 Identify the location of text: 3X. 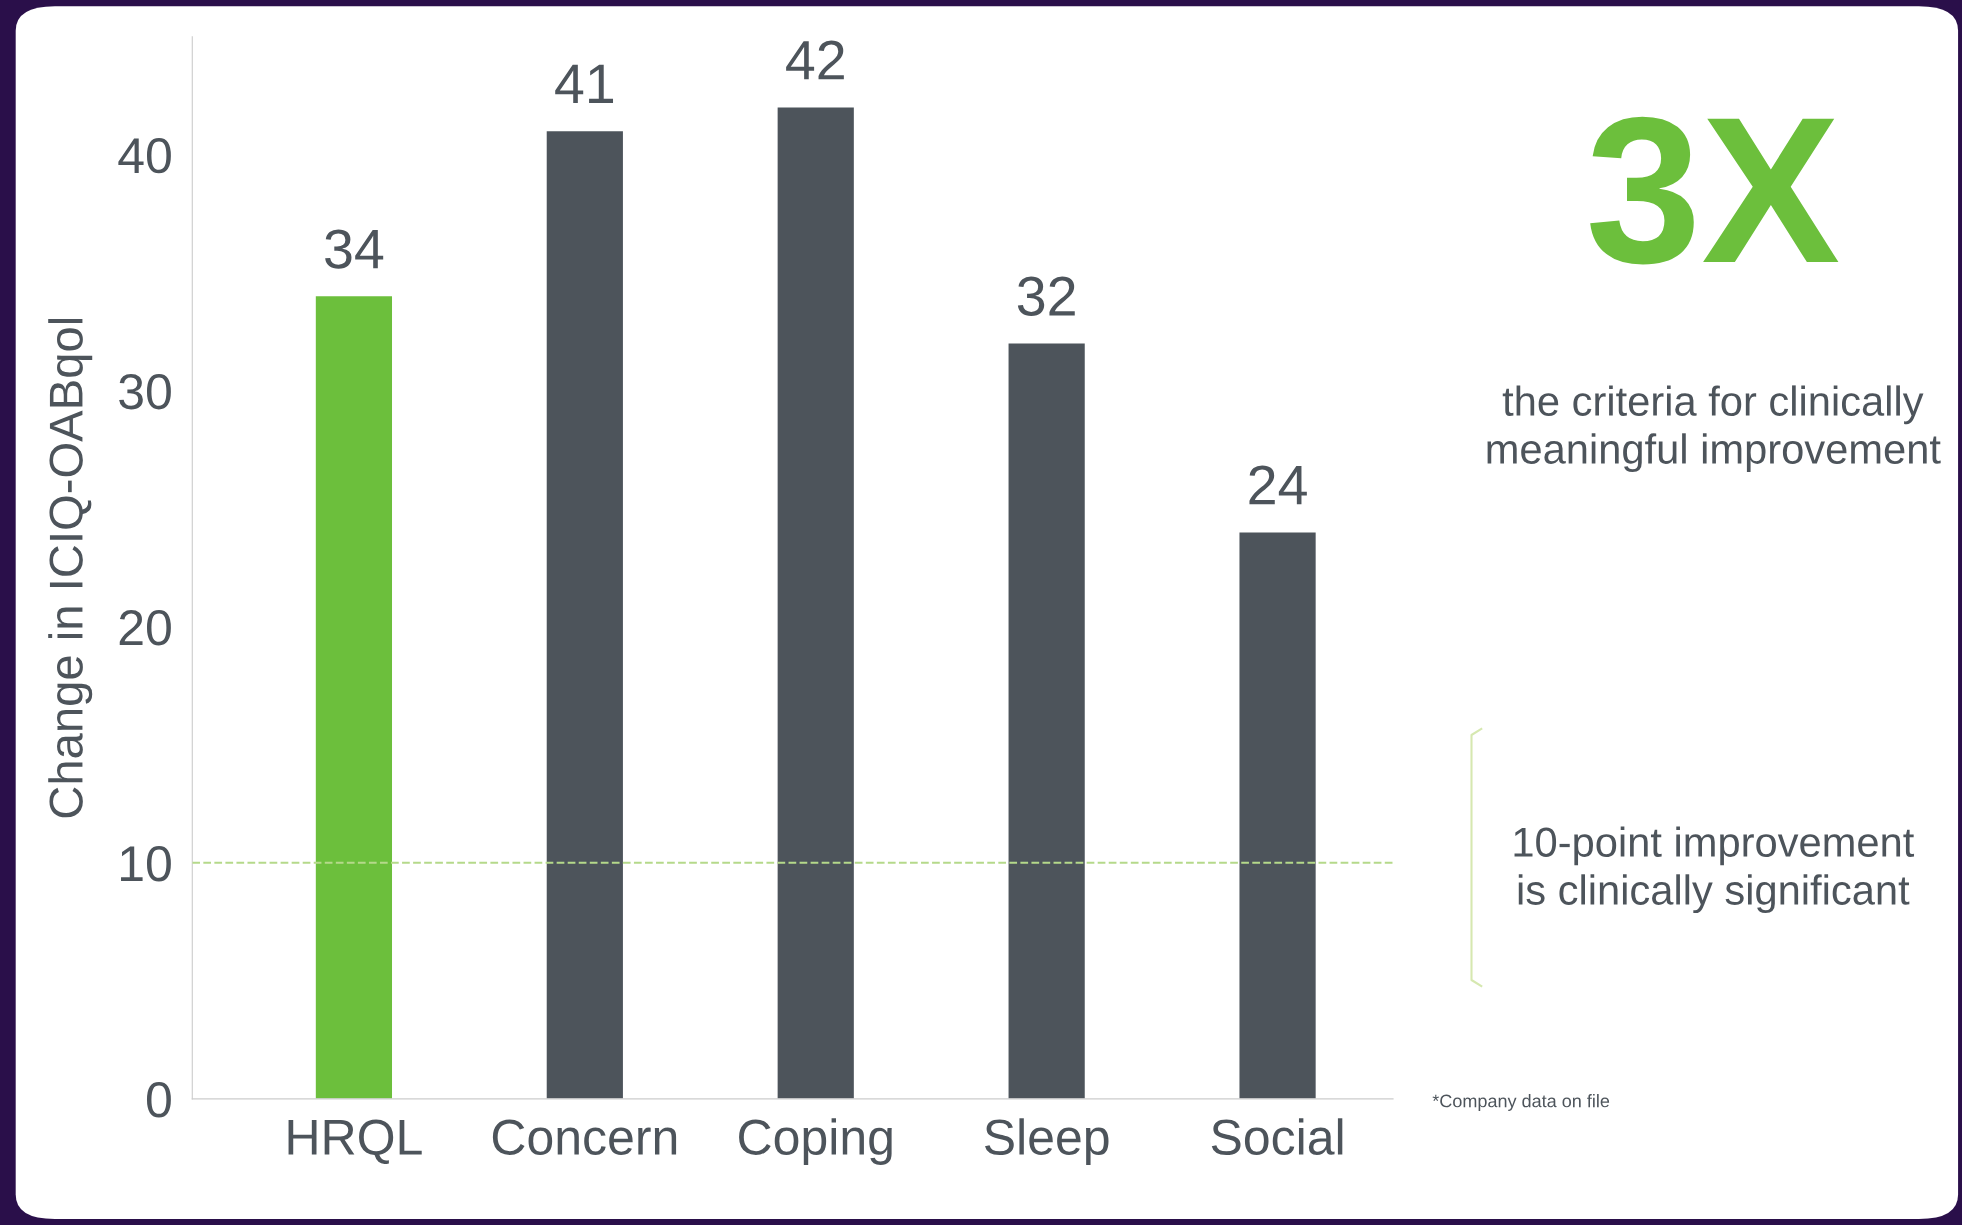
(1714, 190).